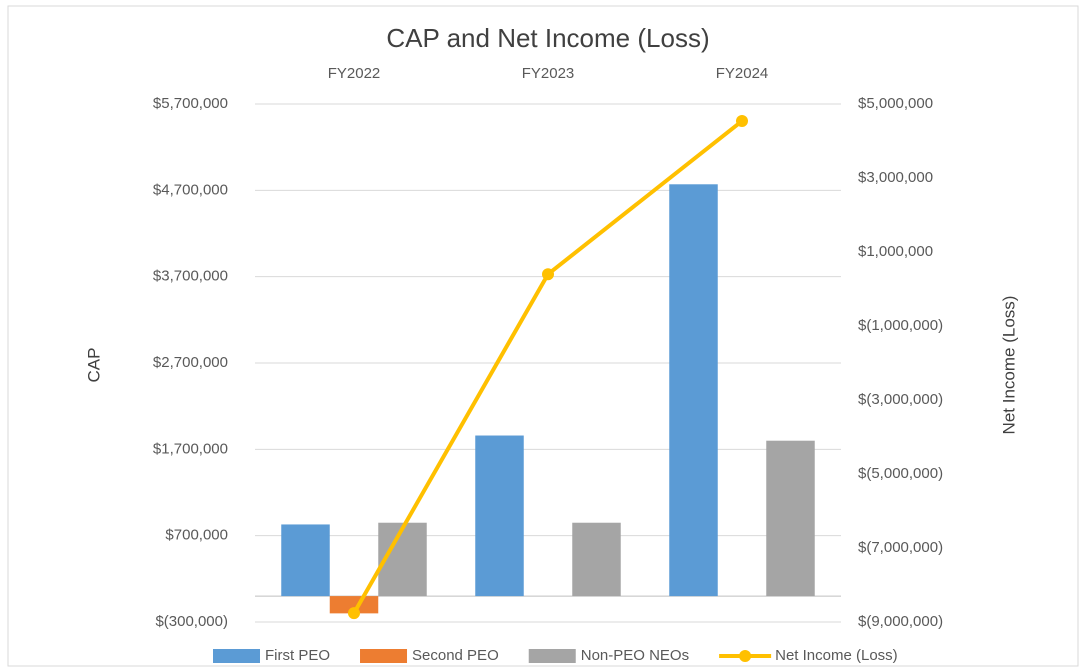  What do you see at coordinates (895, 251) in the screenshot?
I see `y2-tick-label: $1,000,000` at bounding box center [895, 251].